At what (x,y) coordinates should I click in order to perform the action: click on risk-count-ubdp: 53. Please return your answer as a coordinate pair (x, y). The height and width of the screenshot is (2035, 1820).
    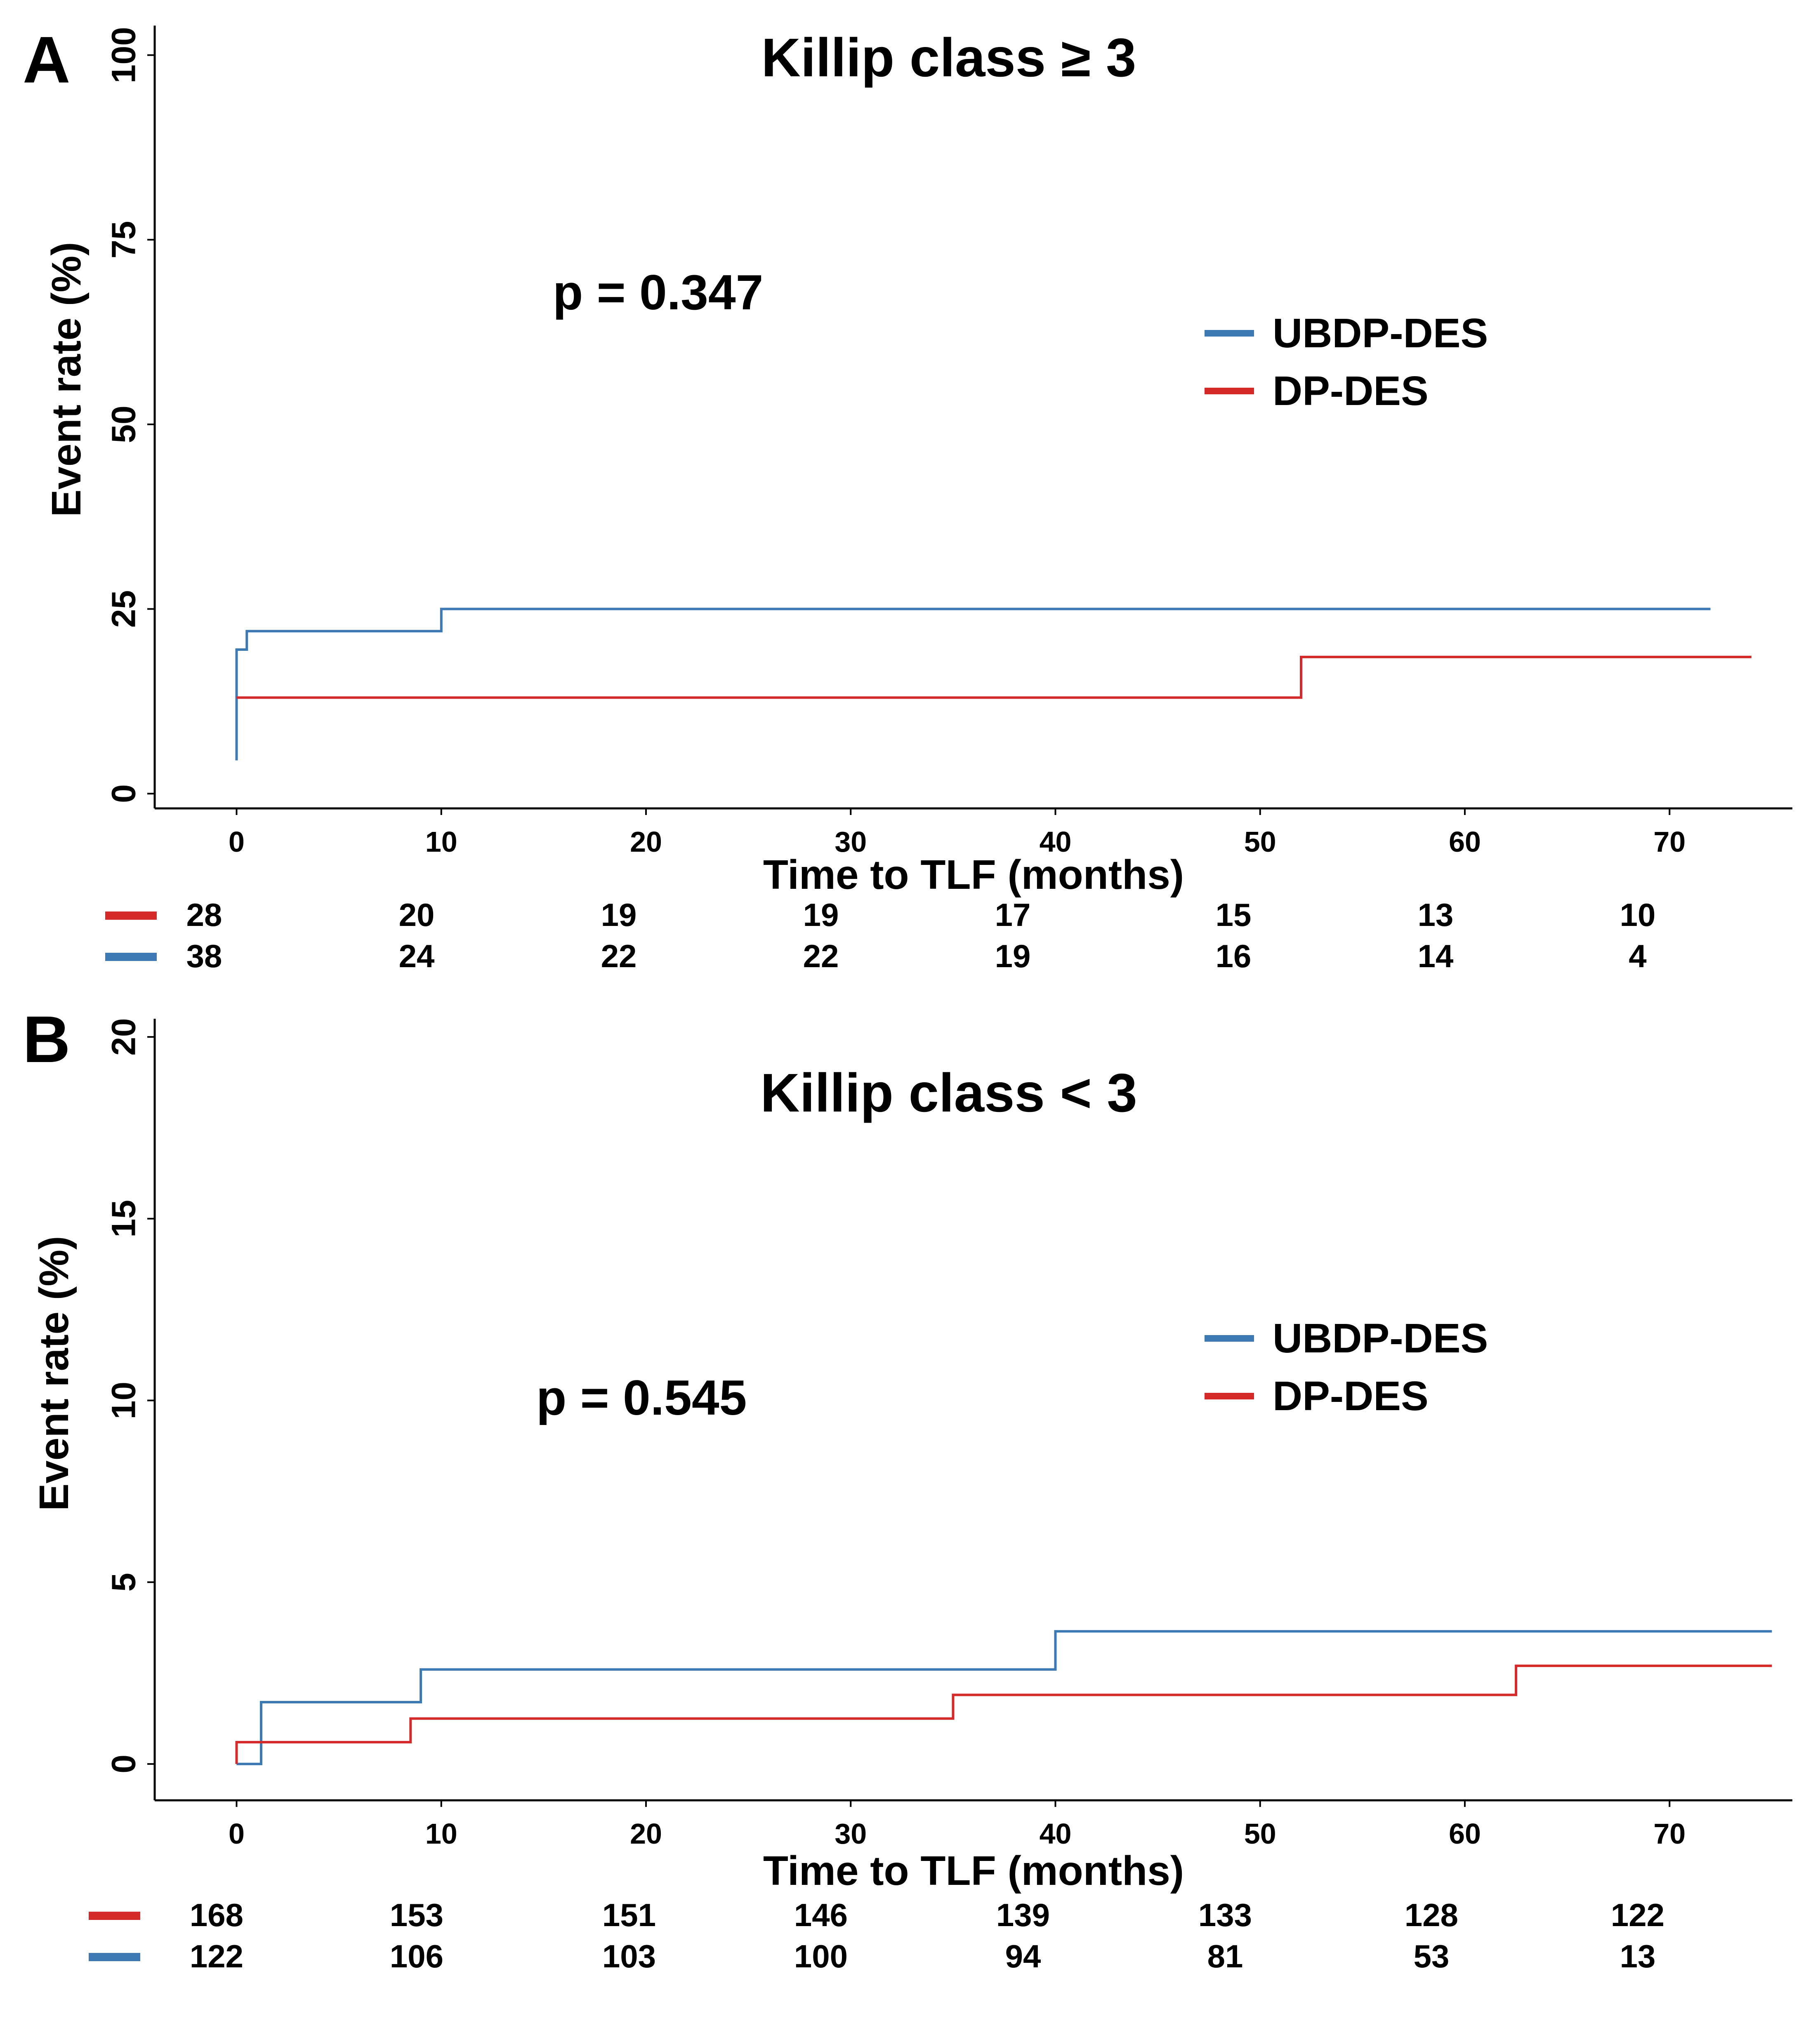
    Looking at the image, I should click on (1432, 1956).